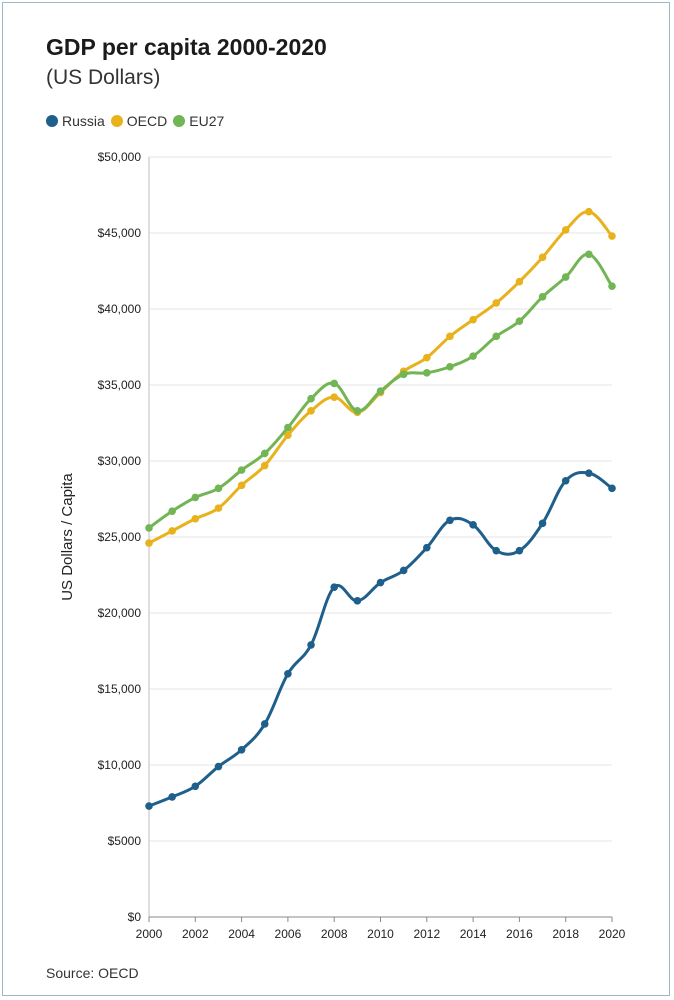 The image size is (674, 1000). I want to click on y-tick-label: $25,000, so click(120, 537).